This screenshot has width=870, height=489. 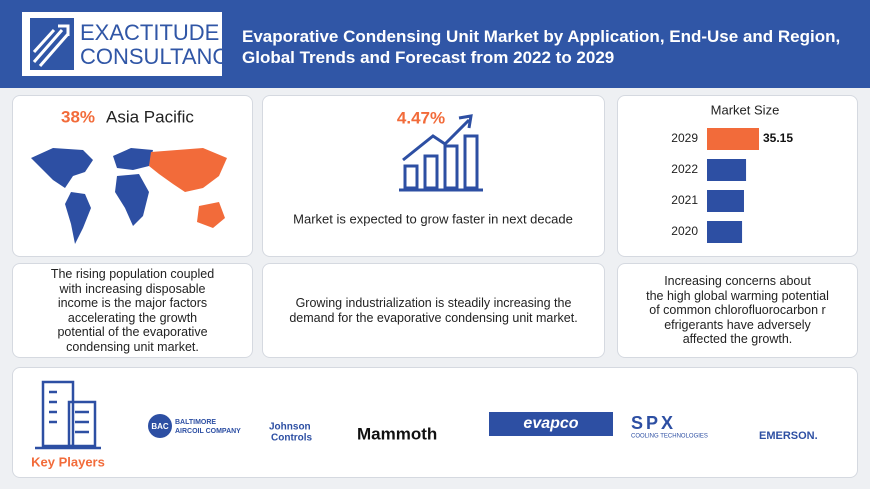 I want to click on chart-title: Market Size, so click(x=745, y=109).